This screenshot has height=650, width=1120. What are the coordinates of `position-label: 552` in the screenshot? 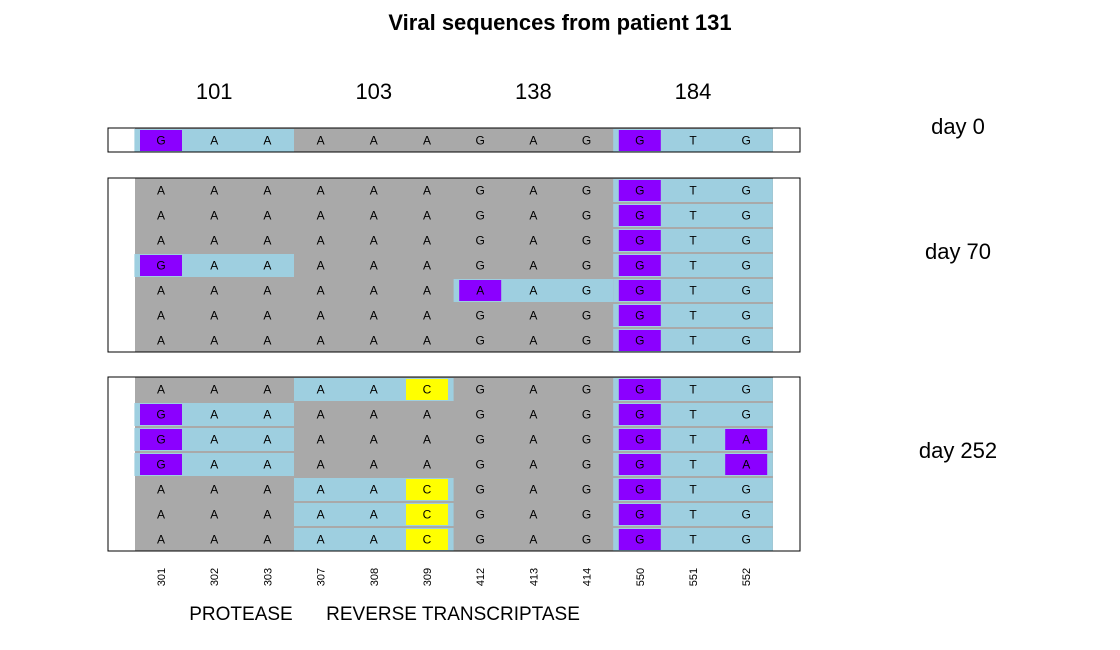 It's located at (747, 577).